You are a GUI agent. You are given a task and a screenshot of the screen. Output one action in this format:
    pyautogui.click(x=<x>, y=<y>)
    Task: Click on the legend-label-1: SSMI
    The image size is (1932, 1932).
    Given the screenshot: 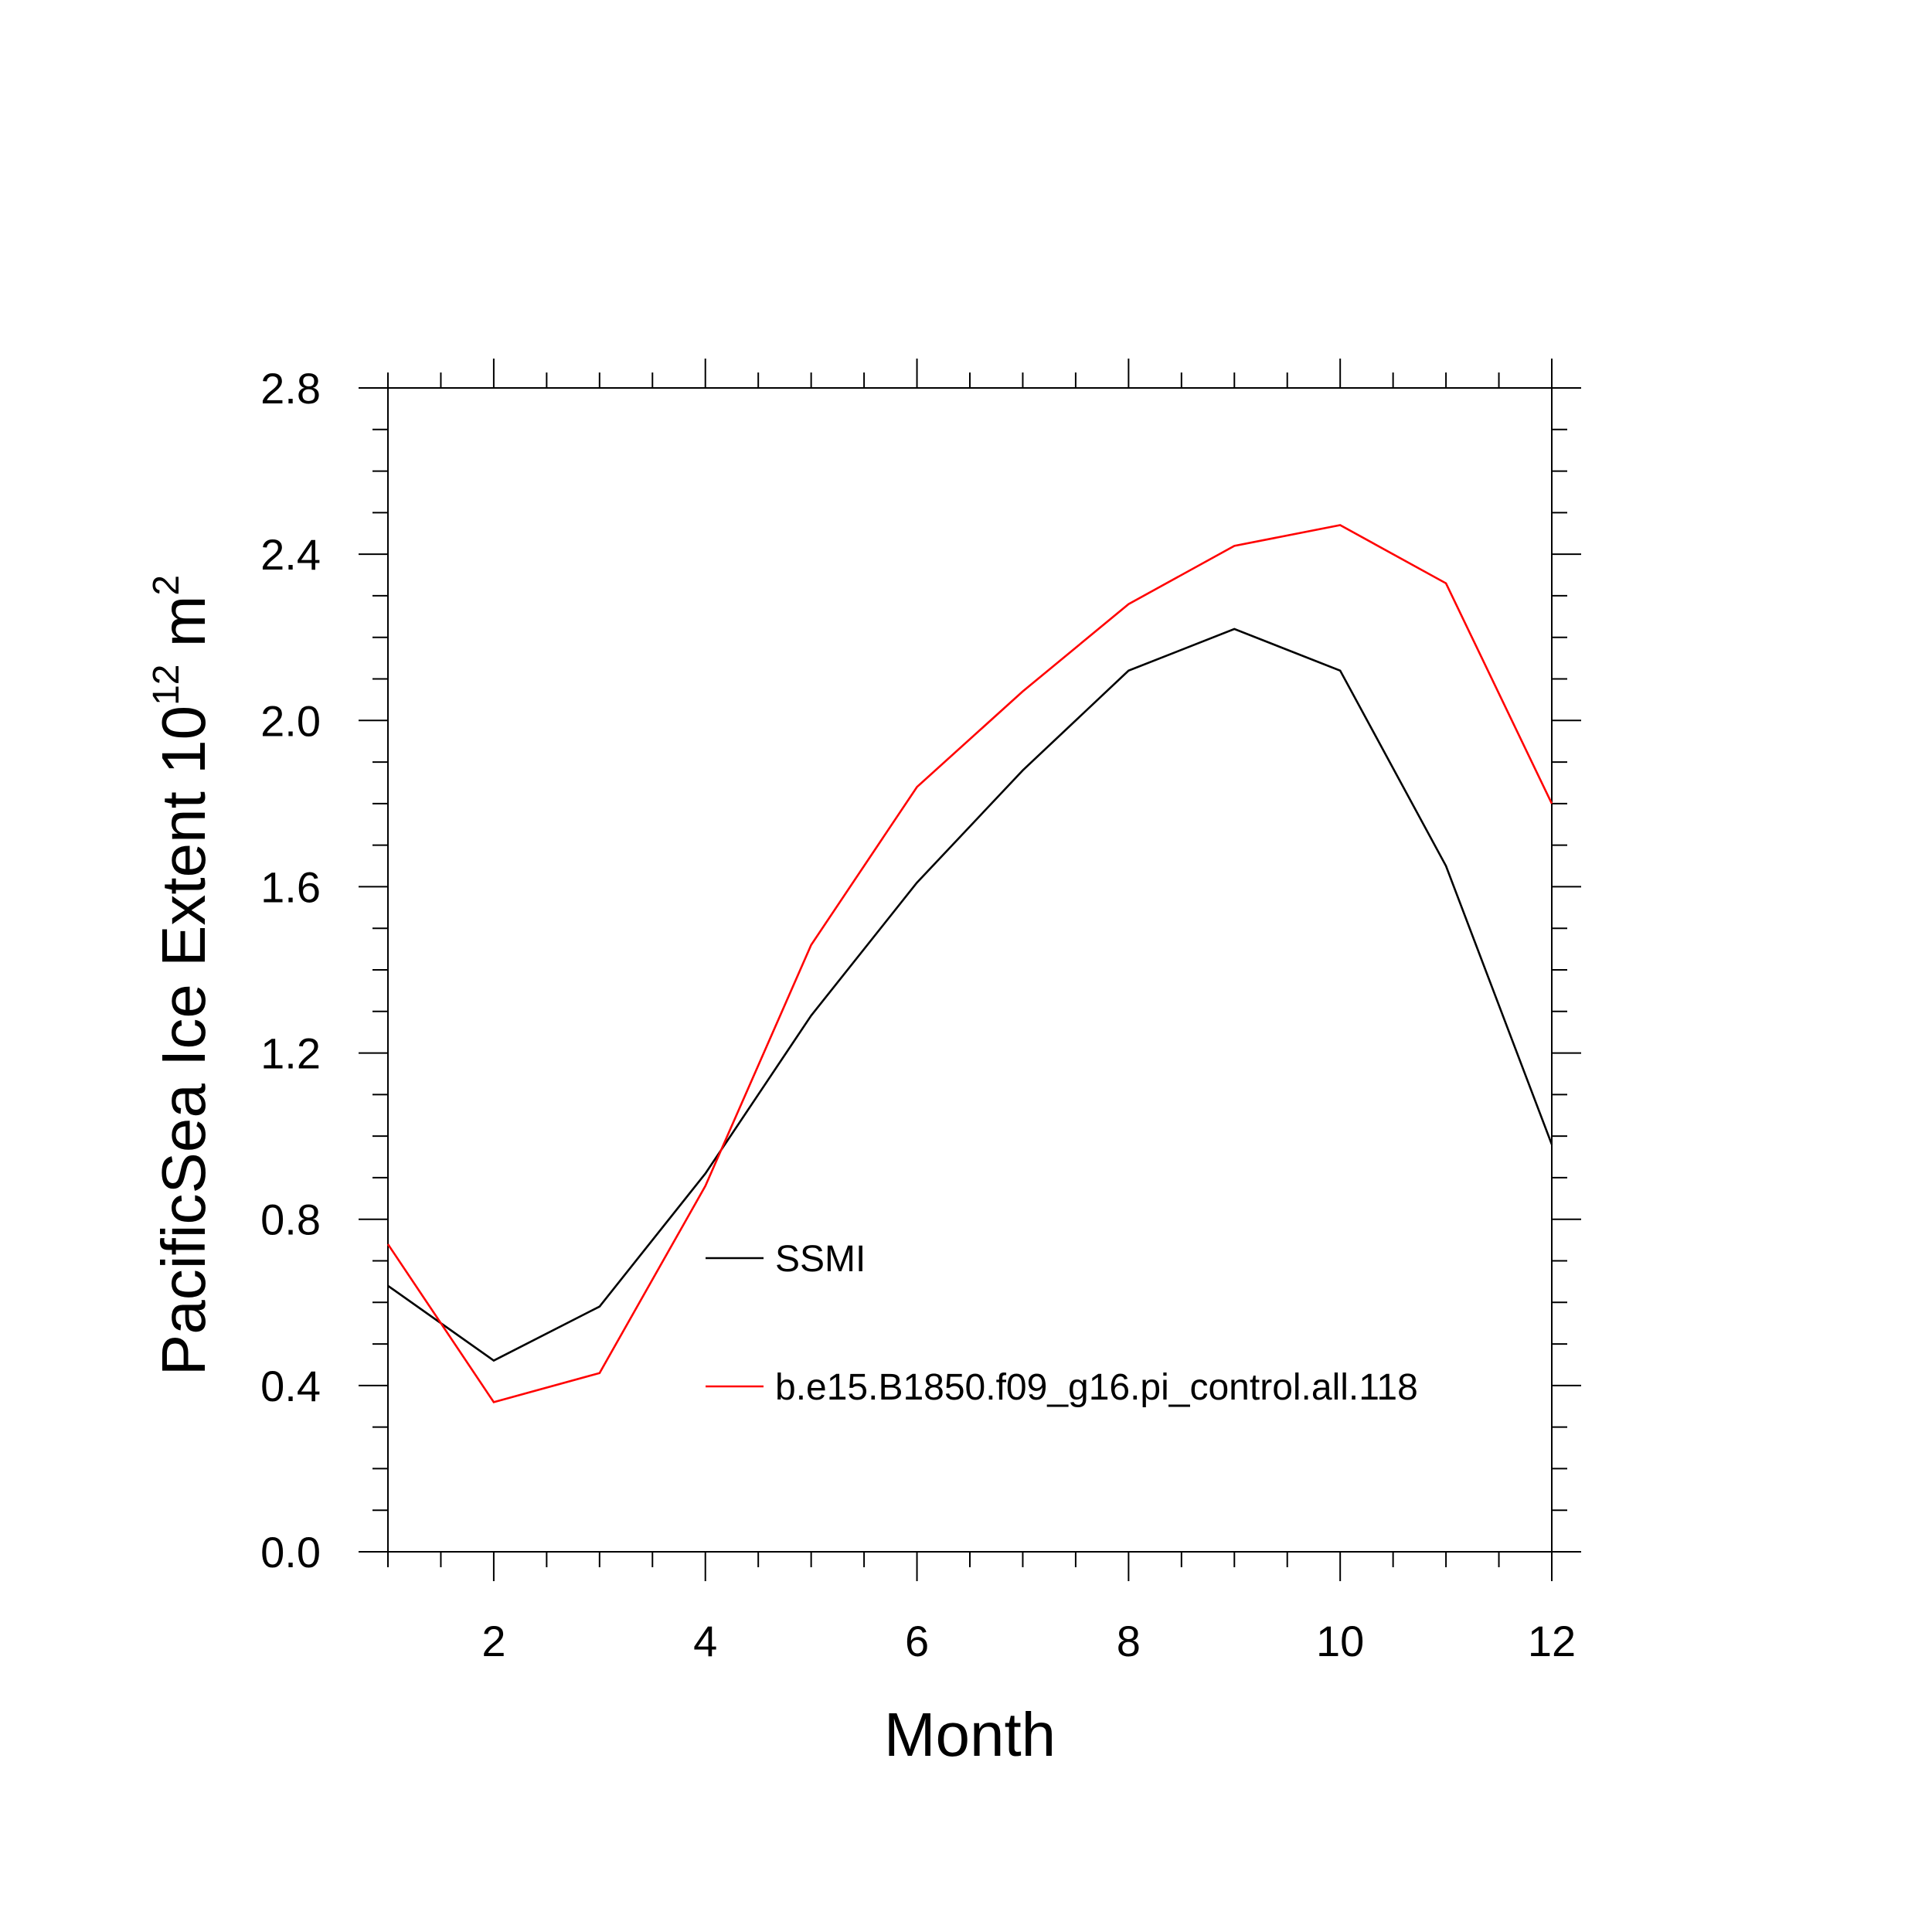 What is the action you would take?
    pyautogui.click(x=821, y=1260)
    